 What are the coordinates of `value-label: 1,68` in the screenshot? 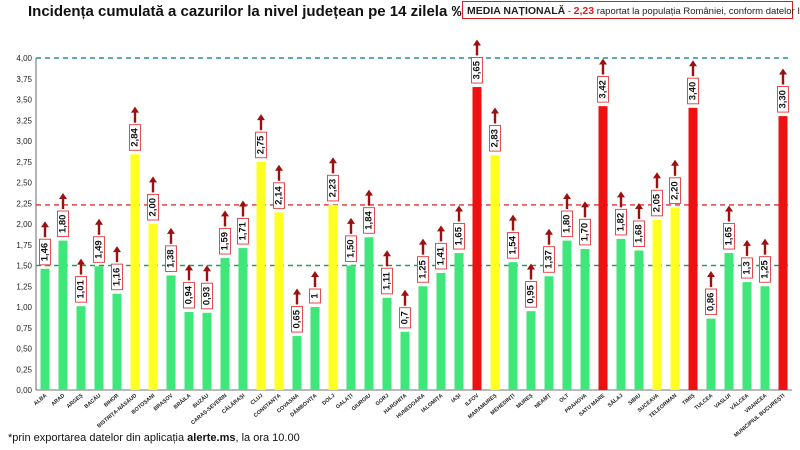 It's located at (639, 234).